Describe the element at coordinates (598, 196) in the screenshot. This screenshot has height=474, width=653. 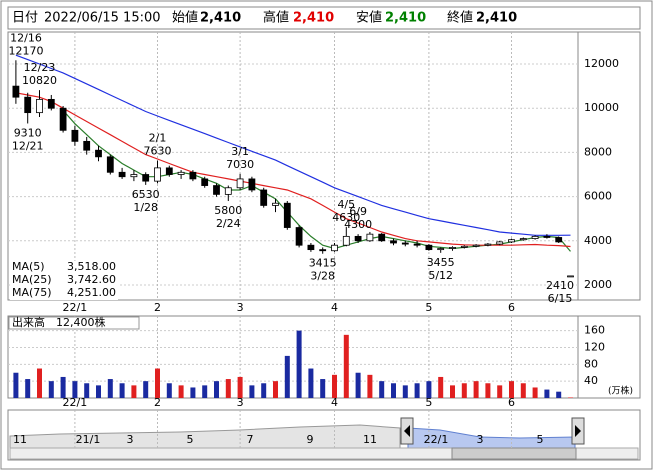
I see `y-tick-label: 6000` at that location.